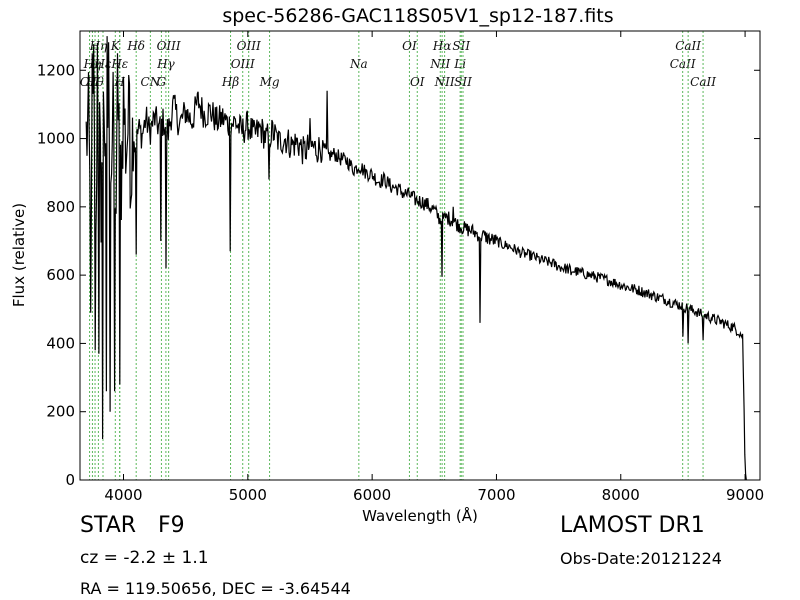  Describe the element at coordinates (745, 495) in the screenshot. I see `x-tick-label: 9000` at that location.